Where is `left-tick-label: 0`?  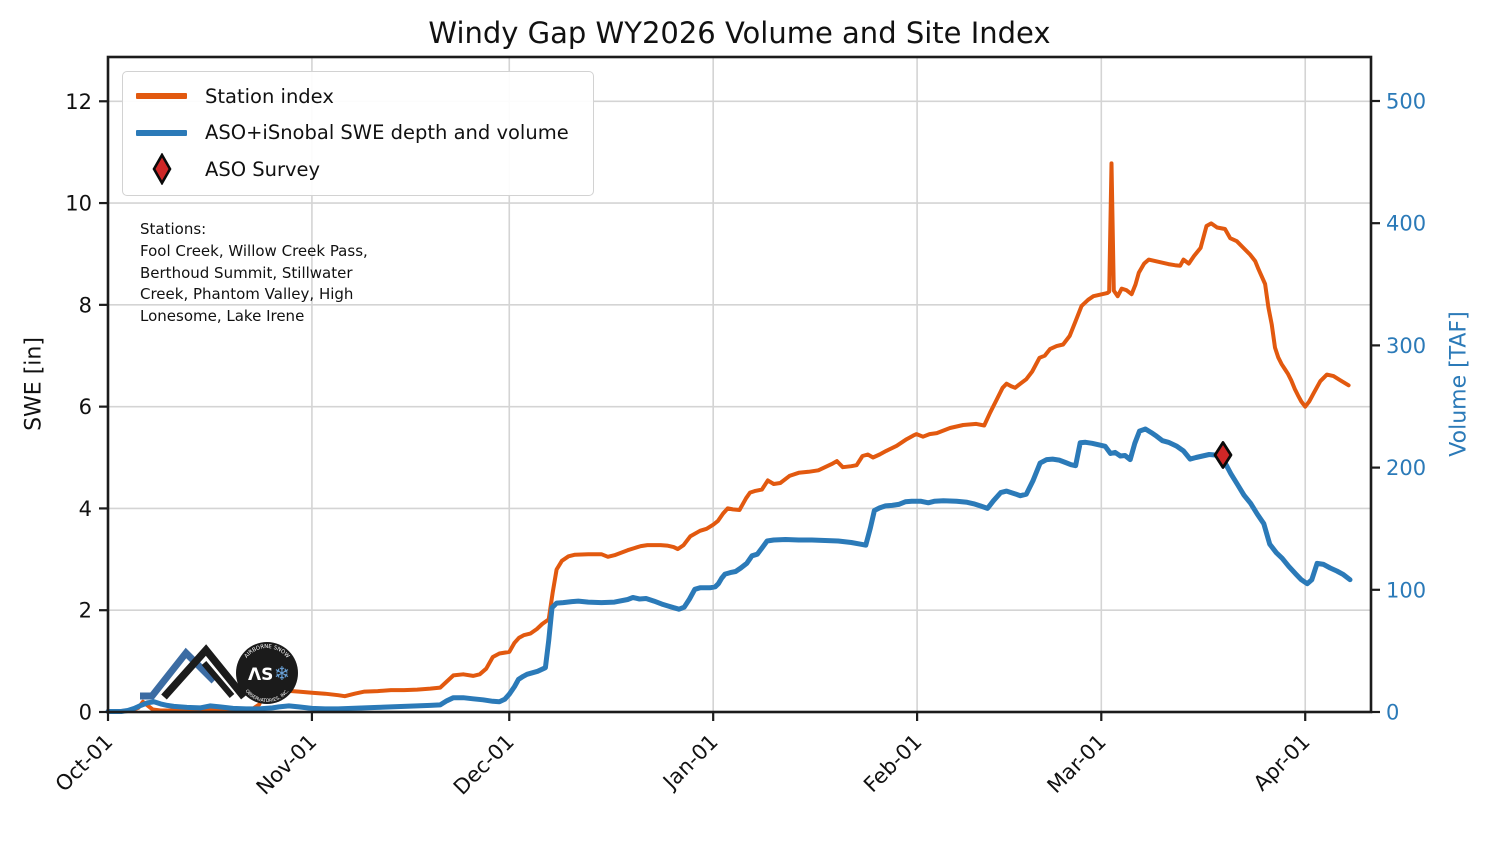
left-tick-label: 0 is located at coordinates (85, 713).